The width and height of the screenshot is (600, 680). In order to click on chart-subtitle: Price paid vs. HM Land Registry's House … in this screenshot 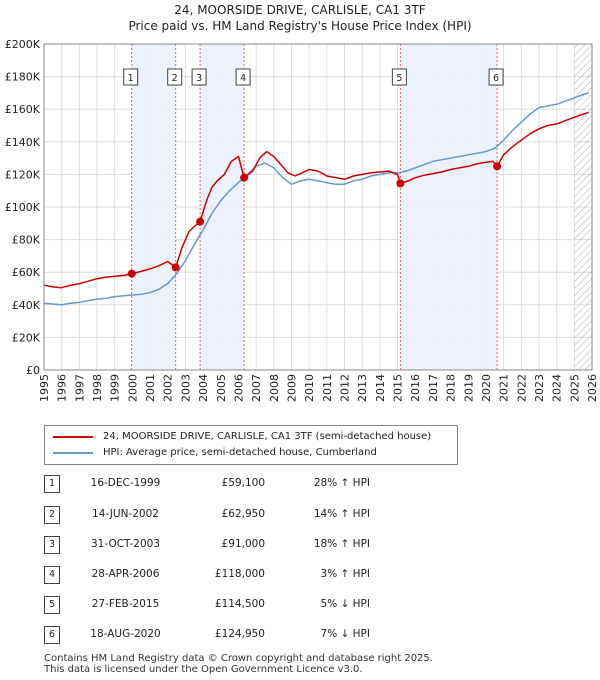, I will do `click(300, 26)`.